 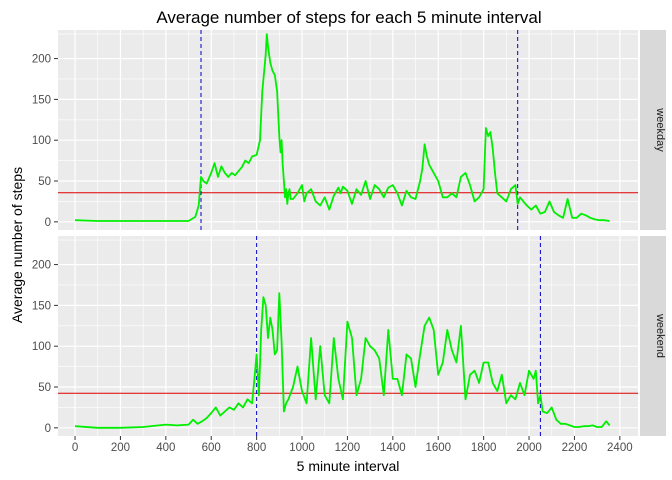 What do you see at coordinates (75, 448) in the screenshot?
I see `x-tick-label: 0` at bounding box center [75, 448].